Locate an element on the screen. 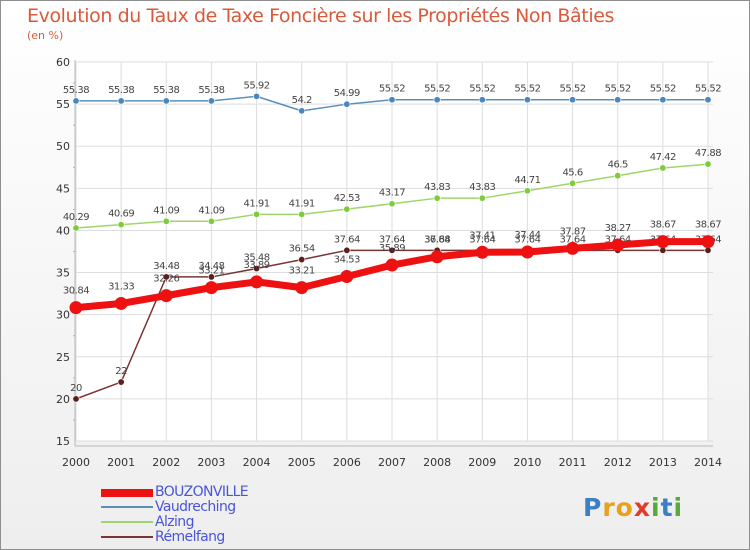 This screenshot has width=750, height=550. y-unit-label: (en %) is located at coordinates (45, 35).